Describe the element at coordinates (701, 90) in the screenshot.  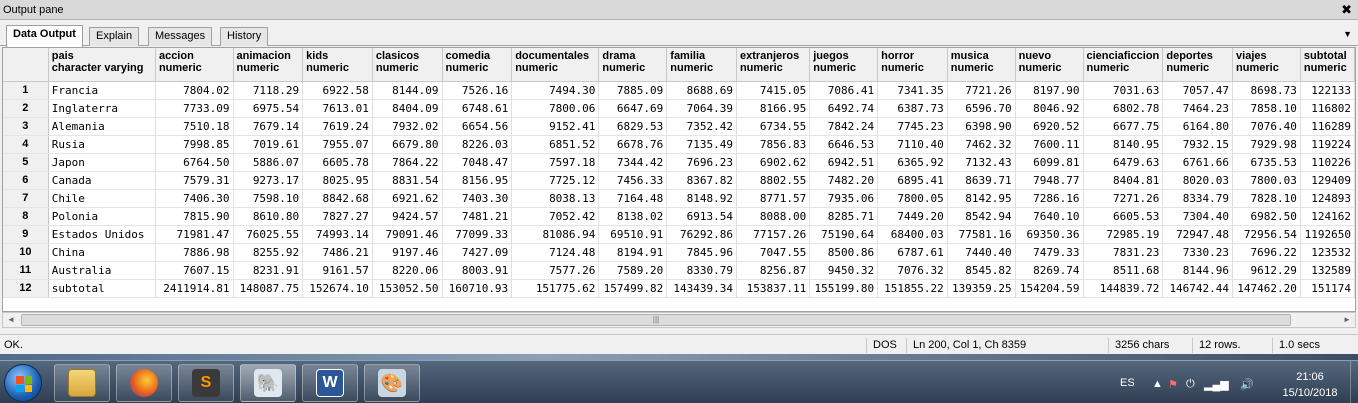
I see `table-cell: 8688.69` at that location.